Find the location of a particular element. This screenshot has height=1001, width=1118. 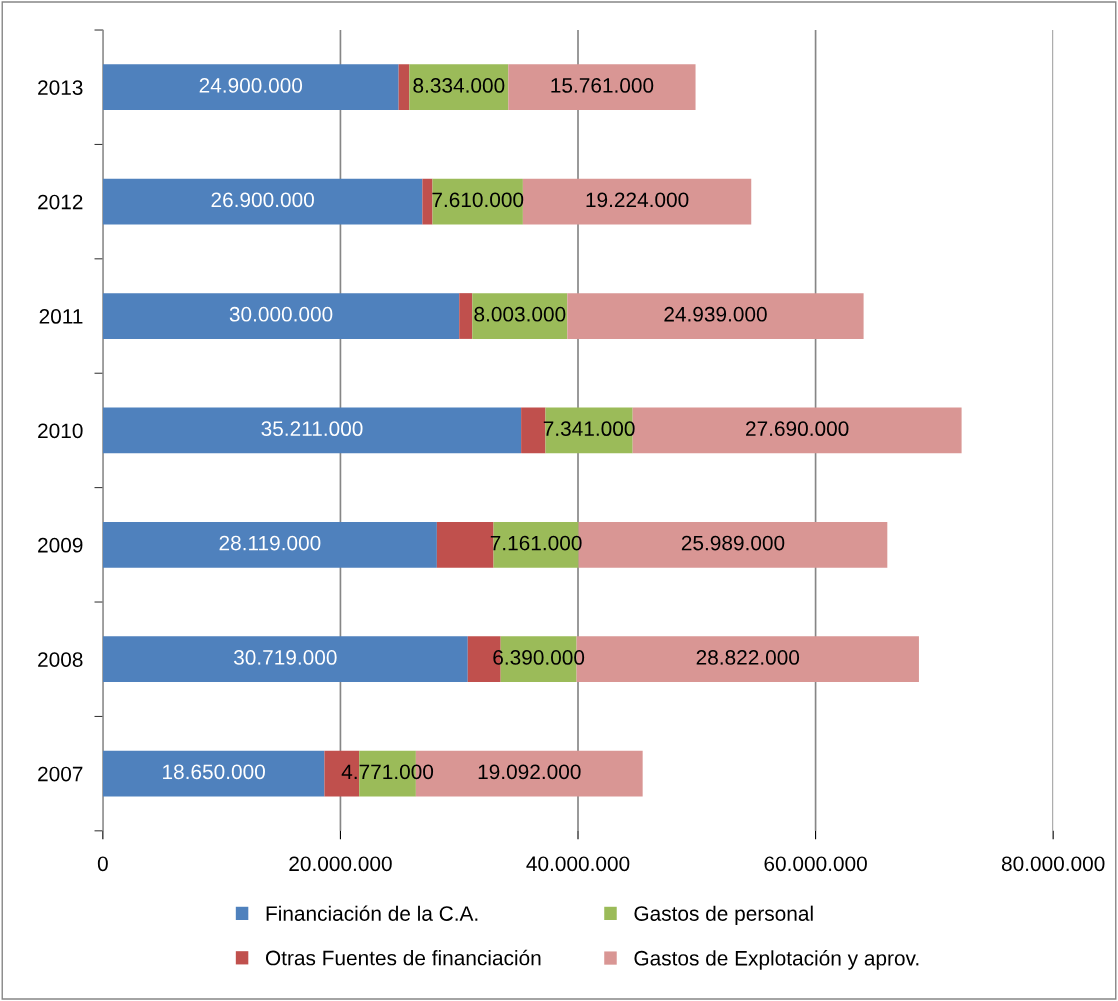

legend-label: Otras Fuentes de financiación is located at coordinates (403, 957).